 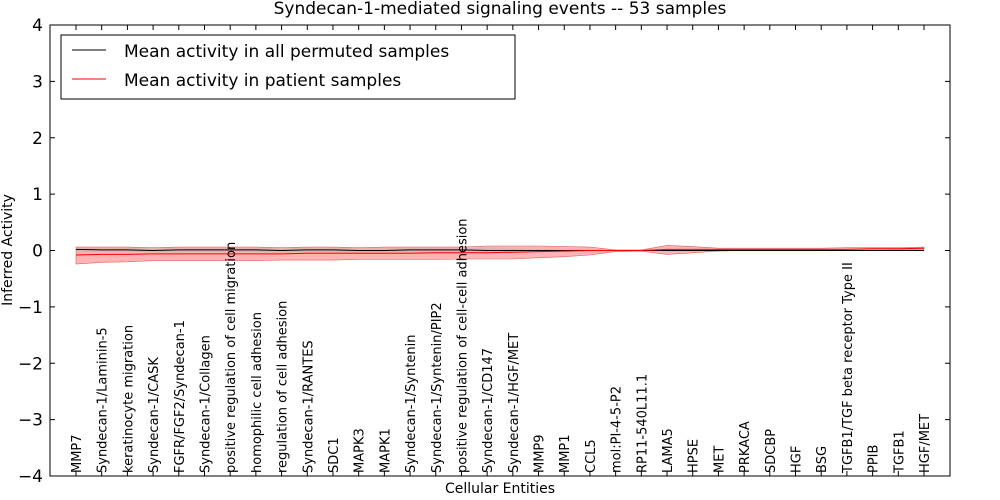 I want to click on permuted-mean-line, so click(x=499, y=250).